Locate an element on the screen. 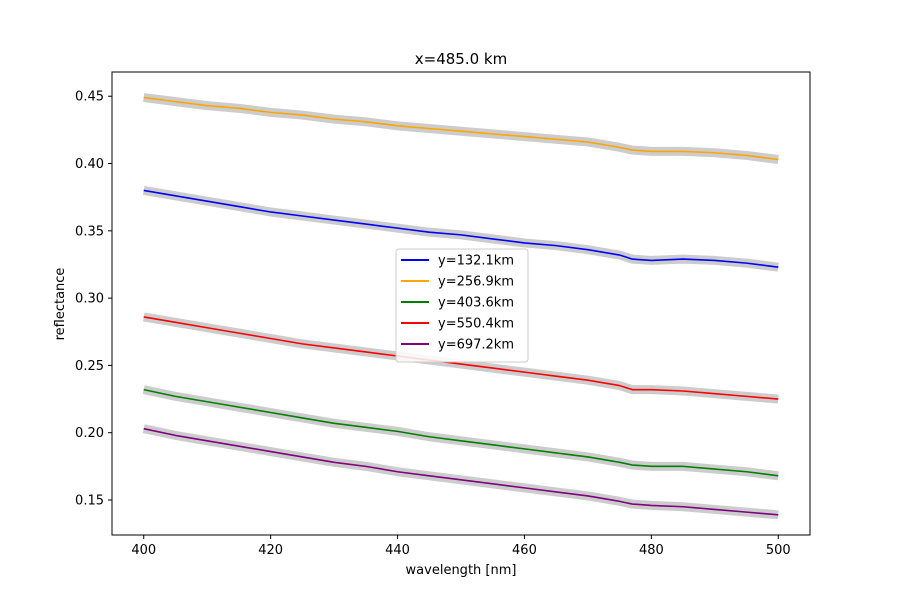  x-tick-label: 400 is located at coordinates (143, 550).